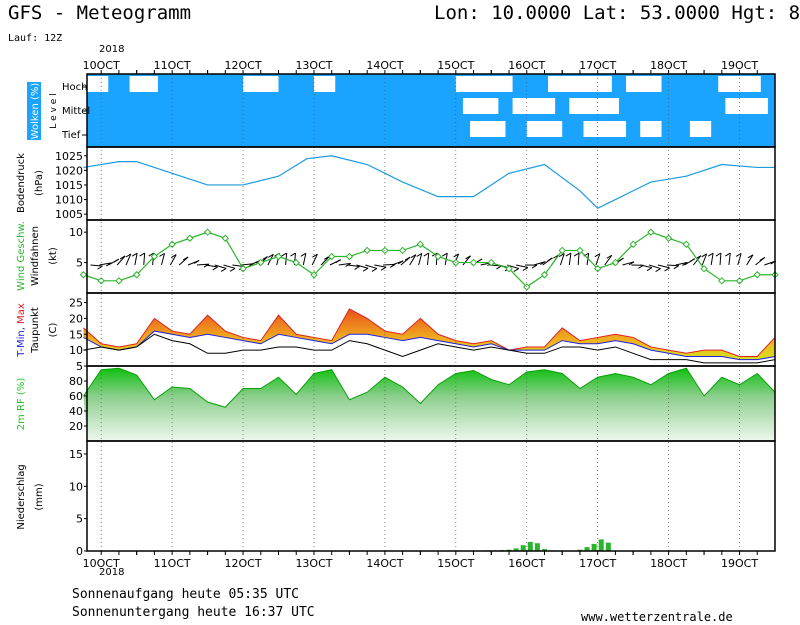  I want to click on wind-axis-label: Wind Geschw., so click(21, 256).